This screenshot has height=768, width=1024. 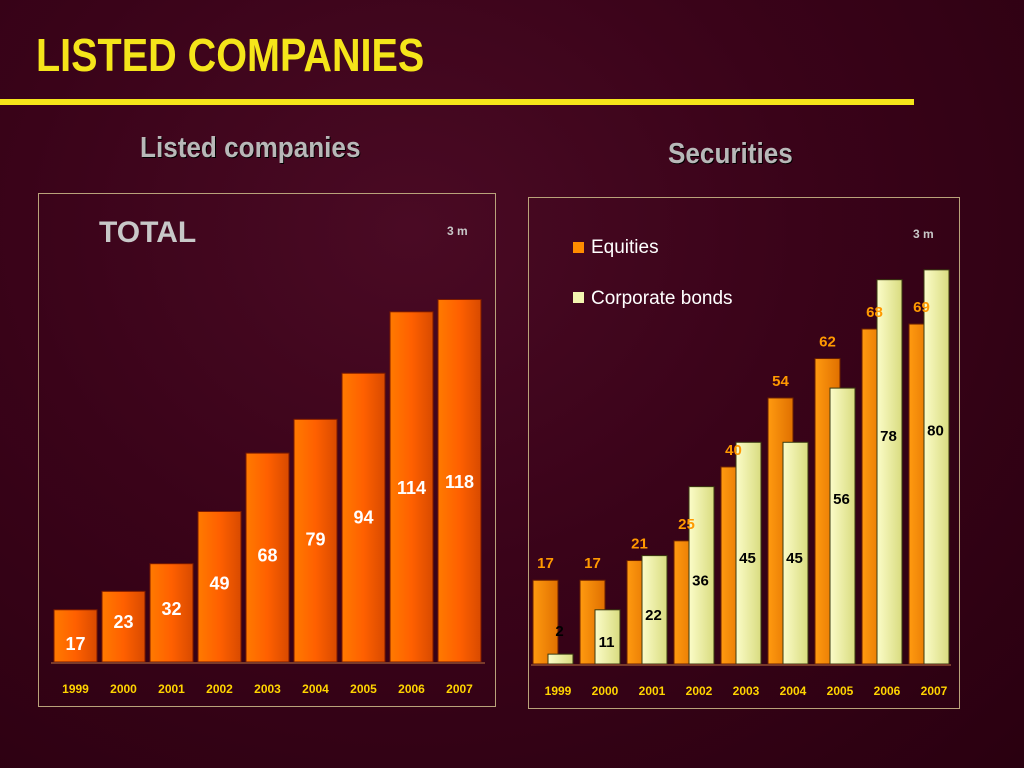 What do you see at coordinates (841, 499) in the screenshot?
I see `value-label-bonds-2005: 56` at bounding box center [841, 499].